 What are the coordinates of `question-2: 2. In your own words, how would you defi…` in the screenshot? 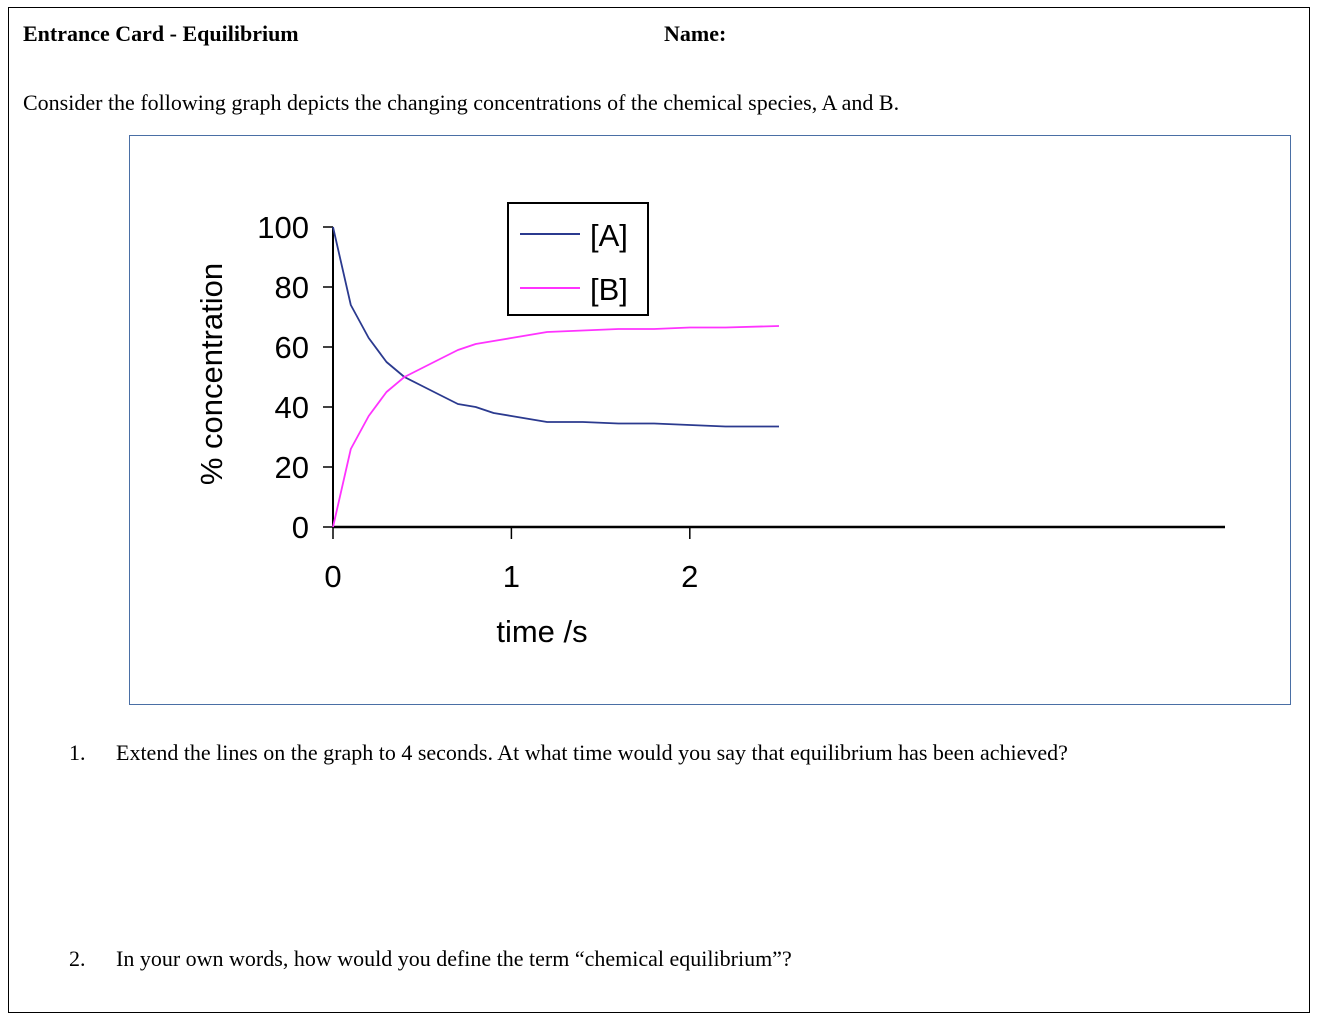 It's located at (619, 962).